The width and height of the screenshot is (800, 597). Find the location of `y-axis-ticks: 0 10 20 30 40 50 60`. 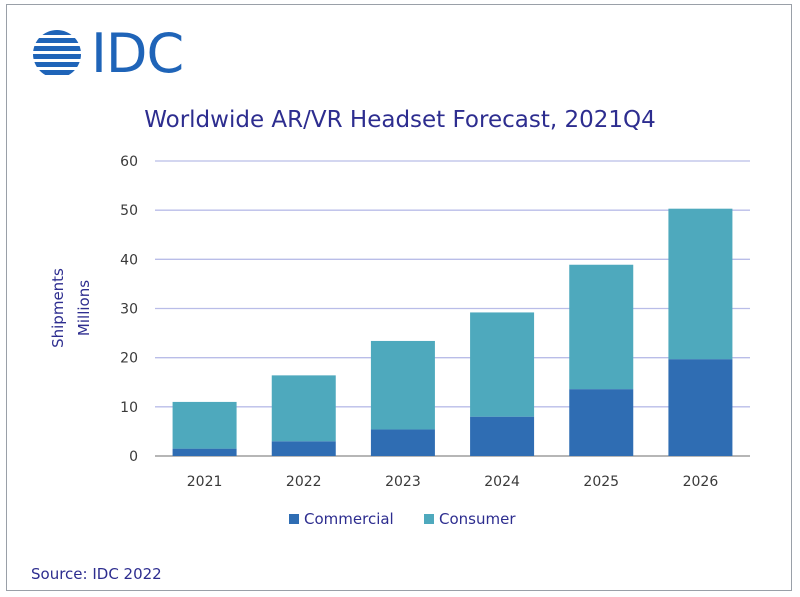

y-axis-ticks: 0 10 20 30 40 50 60 is located at coordinates (129, 309).